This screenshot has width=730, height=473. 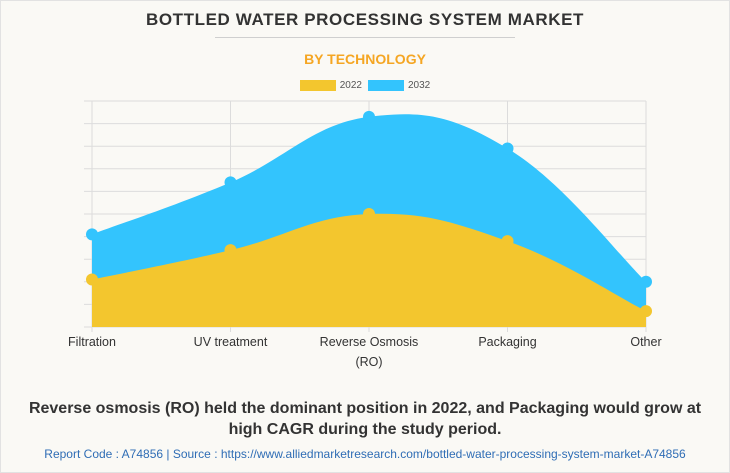 I want to click on legend-swatch-2022, so click(x=317, y=85).